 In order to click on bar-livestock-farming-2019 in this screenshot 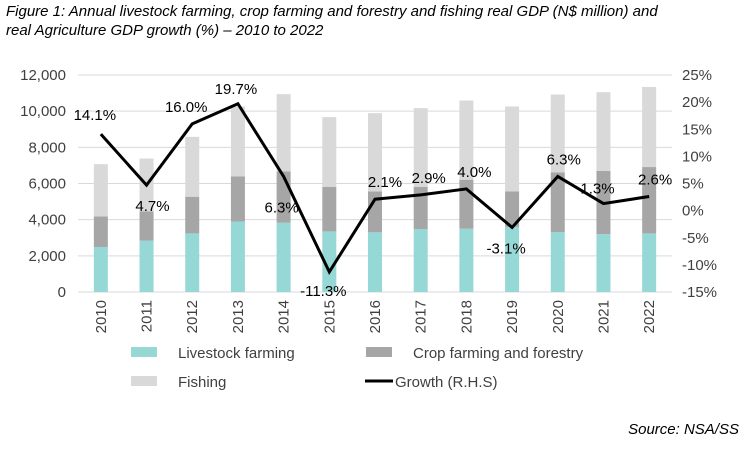, I will do `click(512, 259)`.